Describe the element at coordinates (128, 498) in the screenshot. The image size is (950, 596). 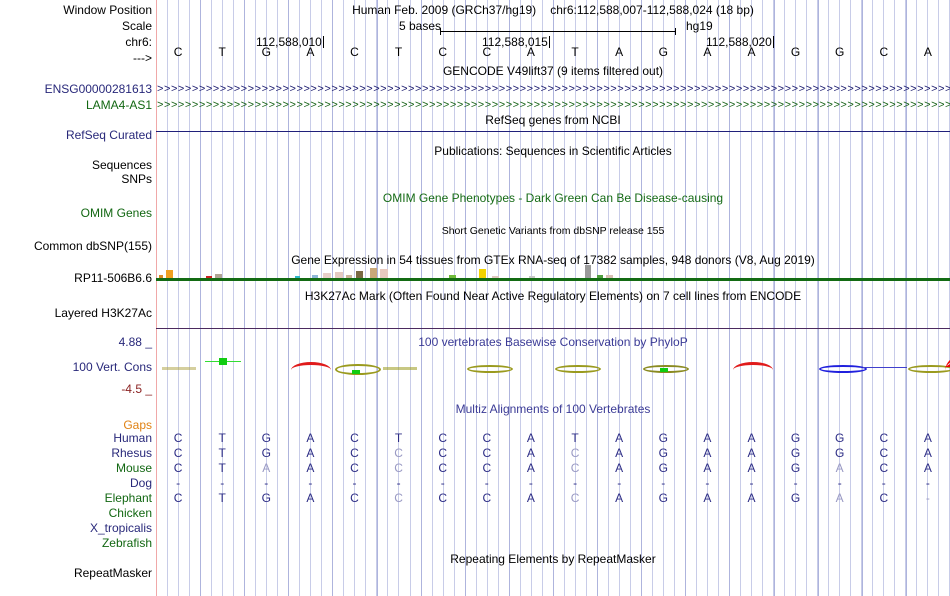
I see `species-label-elephant: Elephant` at that location.